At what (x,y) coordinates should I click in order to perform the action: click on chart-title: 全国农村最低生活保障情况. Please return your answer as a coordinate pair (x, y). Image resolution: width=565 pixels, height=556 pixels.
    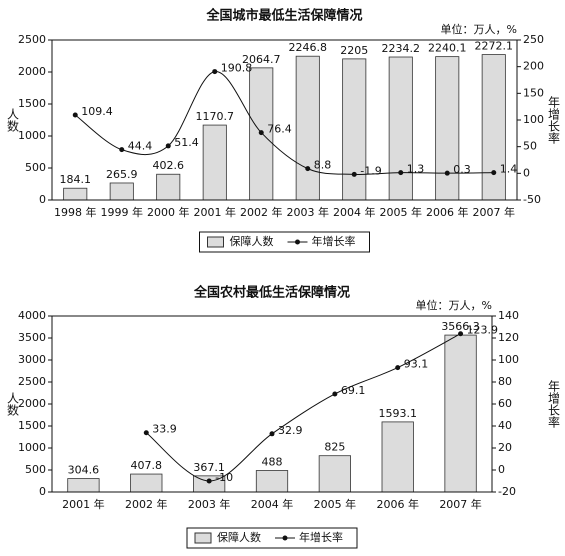
    Looking at the image, I should click on (271, 293).